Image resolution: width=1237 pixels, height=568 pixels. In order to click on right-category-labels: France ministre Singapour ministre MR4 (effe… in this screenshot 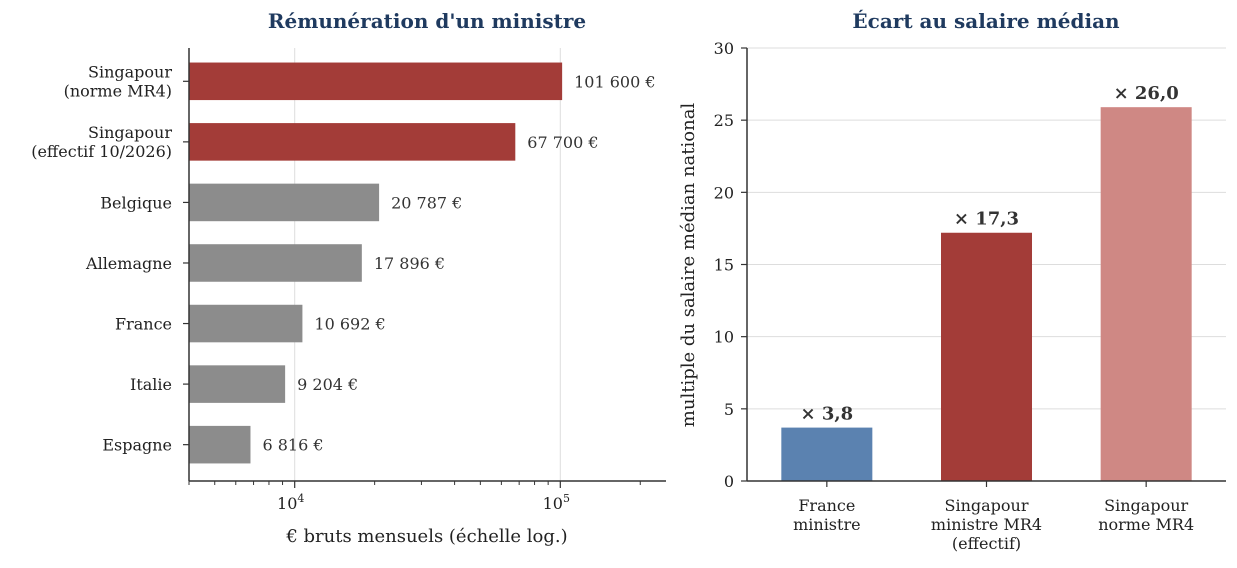, I will do `click(993, 524)`.